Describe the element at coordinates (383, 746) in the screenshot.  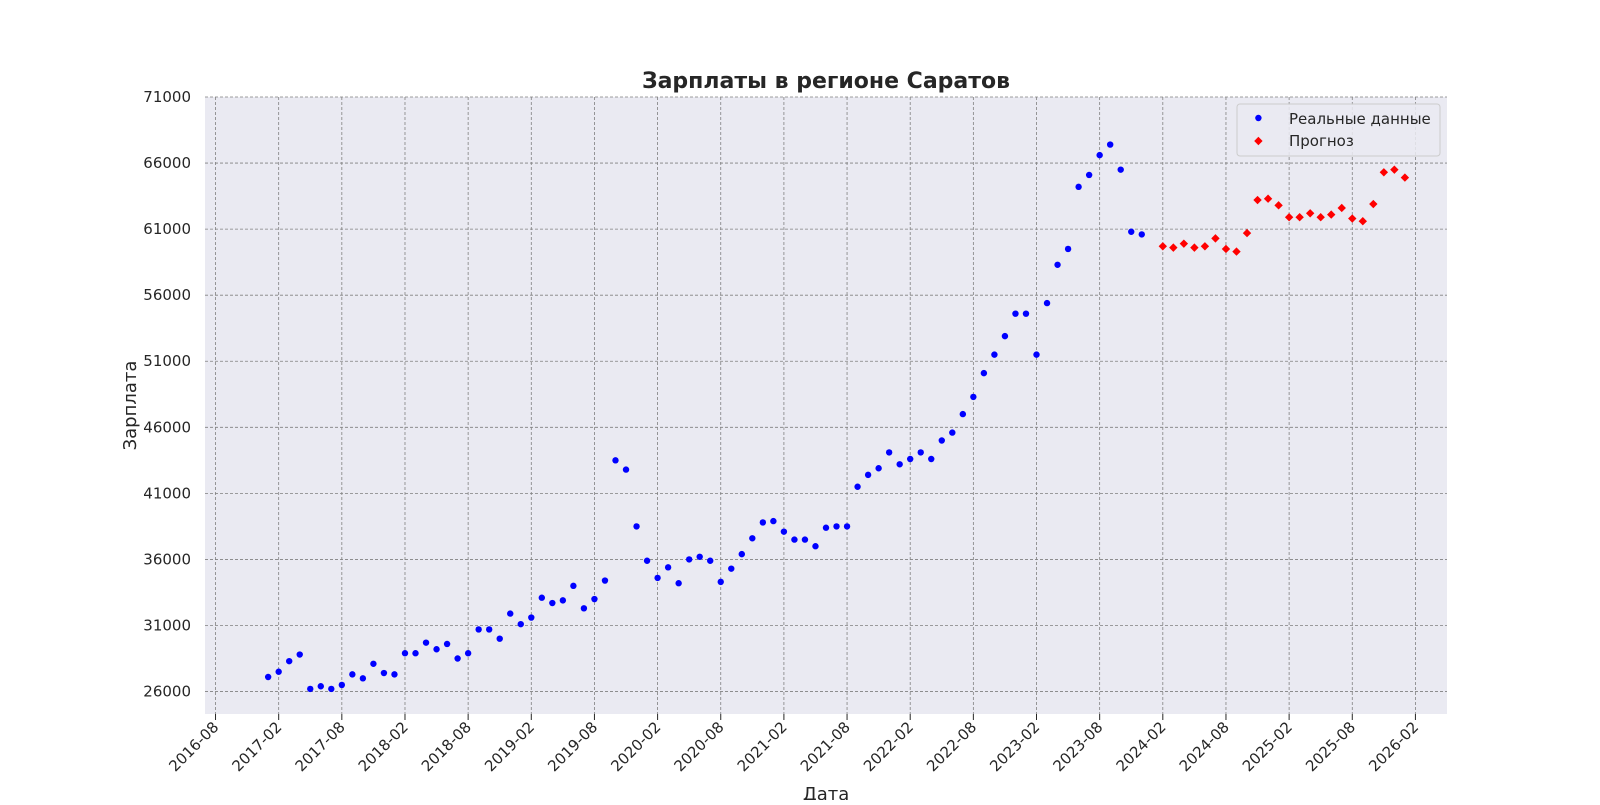
I see `x-tick-label: 2018-02` at that location.